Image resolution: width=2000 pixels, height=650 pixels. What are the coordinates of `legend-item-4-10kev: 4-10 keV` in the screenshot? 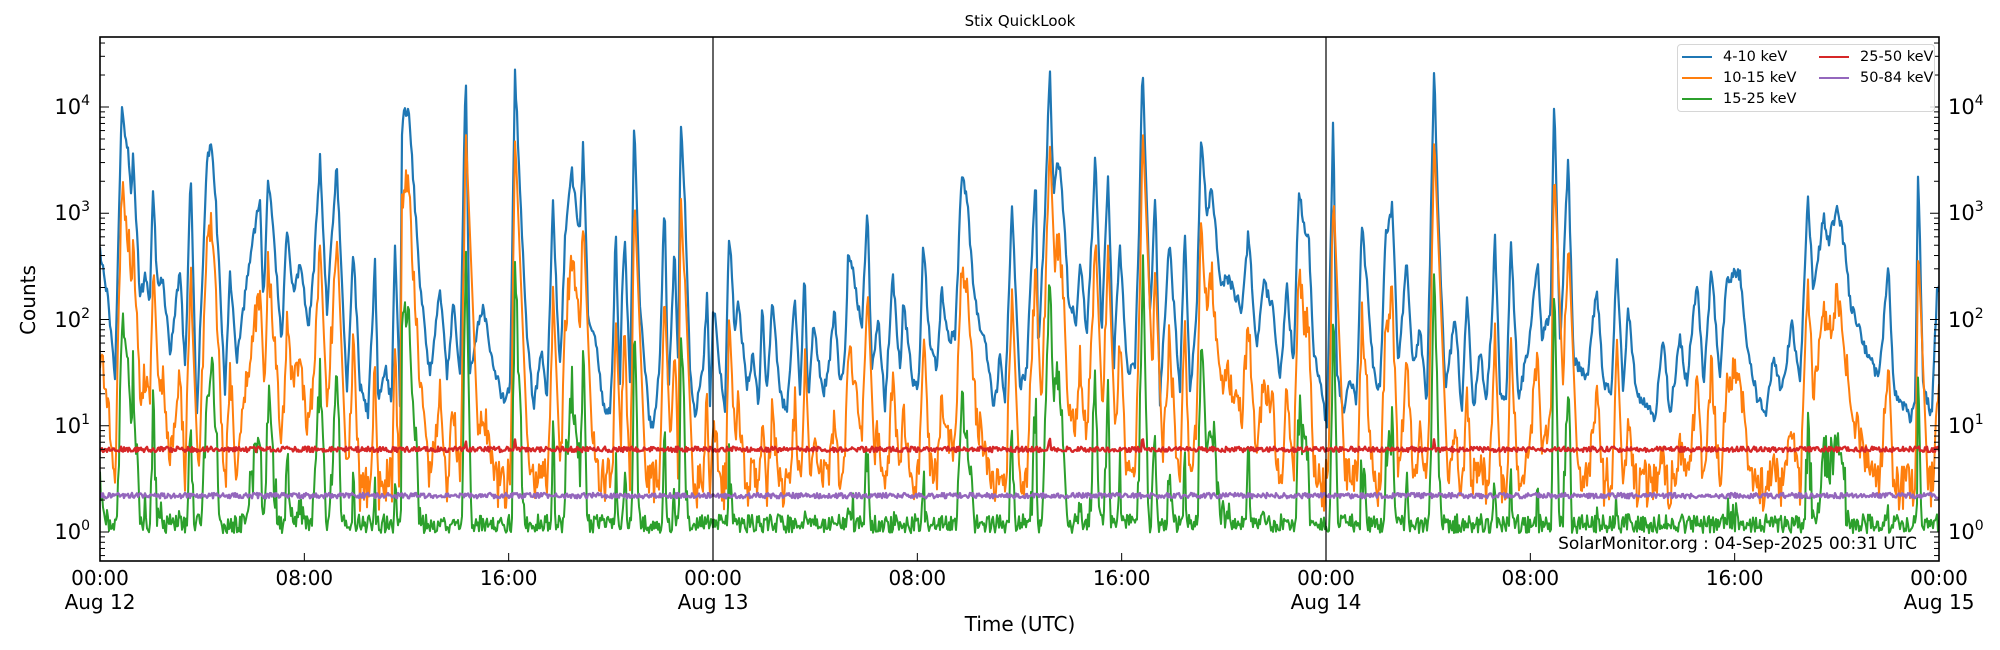 It's located at (1734, 57).